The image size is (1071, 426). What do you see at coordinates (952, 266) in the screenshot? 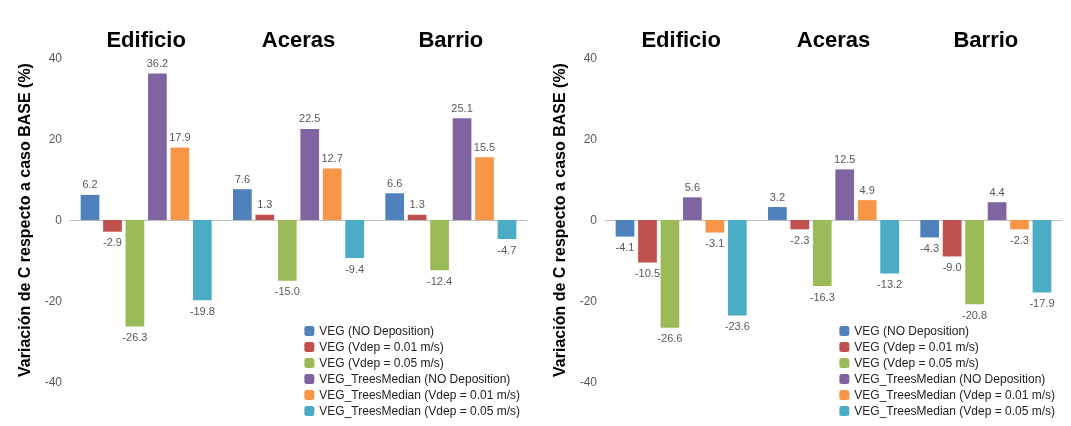
I see `data-label: -9.0` at bounding box center [952, 266].